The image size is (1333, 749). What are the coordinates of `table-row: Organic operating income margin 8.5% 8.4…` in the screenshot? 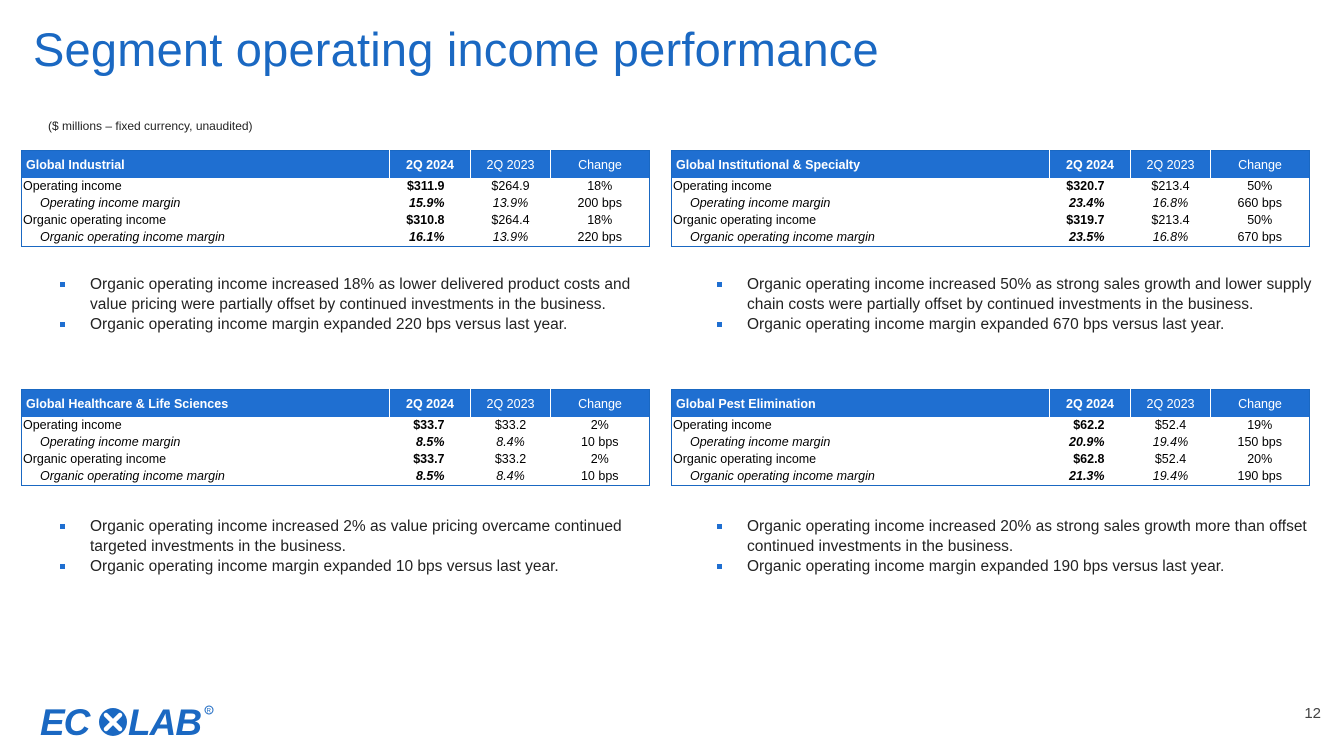 It's located at (336, 477).